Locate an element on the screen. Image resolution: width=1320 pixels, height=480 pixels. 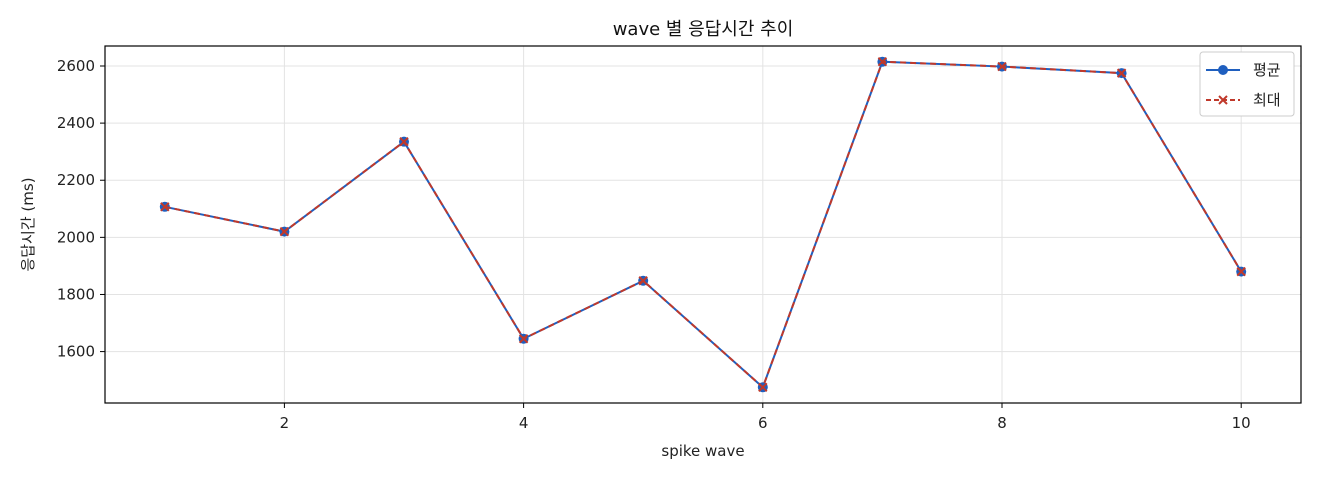
chart-title: wave 별 응답시간 추이 is located at coordinates (703, 29).